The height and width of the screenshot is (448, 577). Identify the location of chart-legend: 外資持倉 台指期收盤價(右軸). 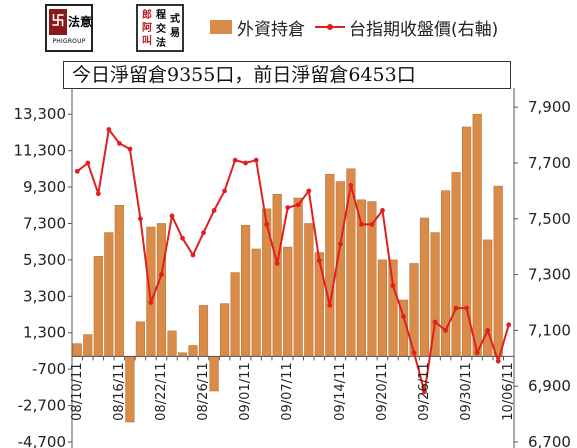
(354, 27).